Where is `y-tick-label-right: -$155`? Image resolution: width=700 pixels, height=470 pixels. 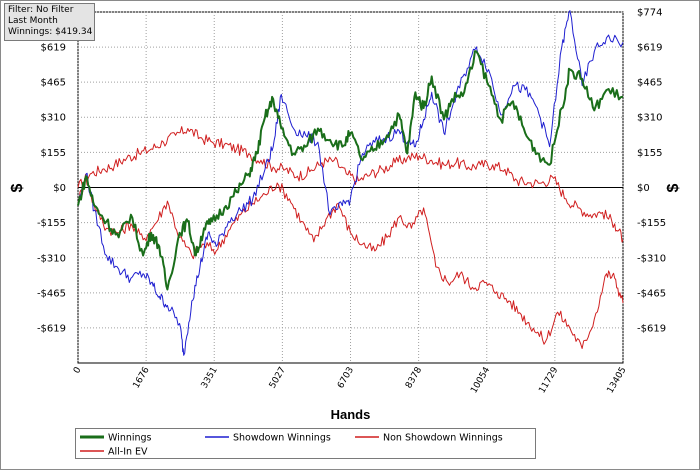 y-tick-label-right: -$155 is located at coordinates (651, 223).